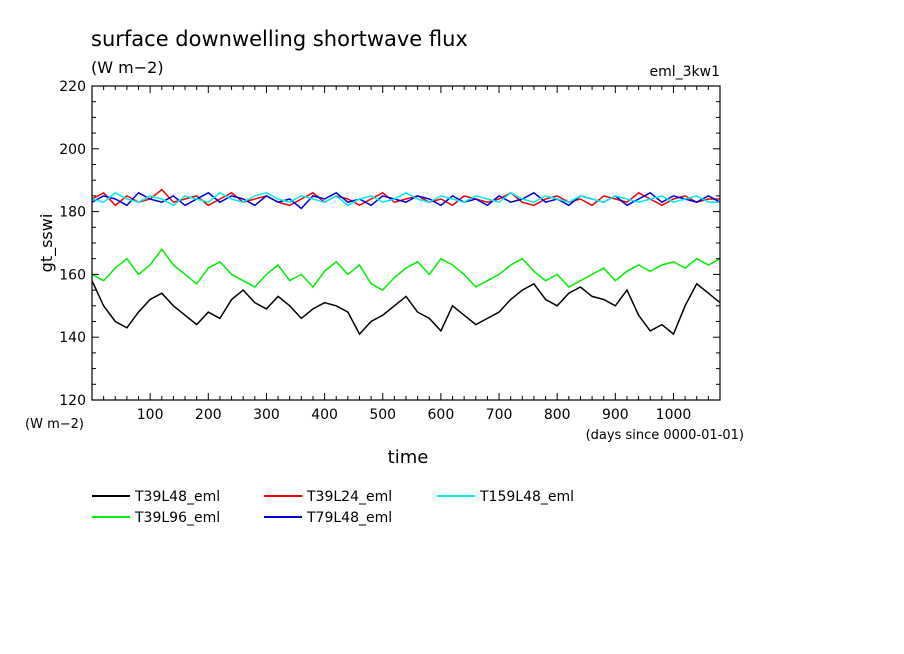 This screenshot has height=654, width=904. I want to click on legend-label: T39L48_eml, so click(177, 497).